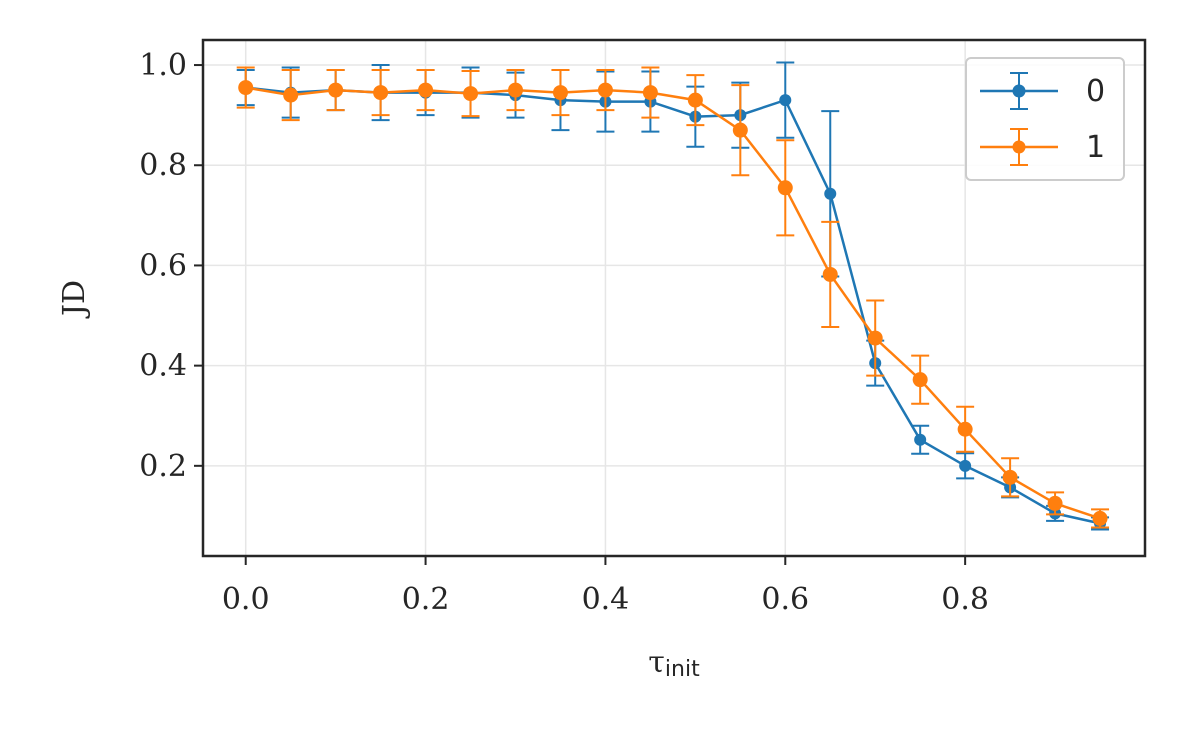  What do you see at coordinates (1095, 147) in the screenshot?
I see `legend-label-1: 1` at bounding box center [1095, 147].